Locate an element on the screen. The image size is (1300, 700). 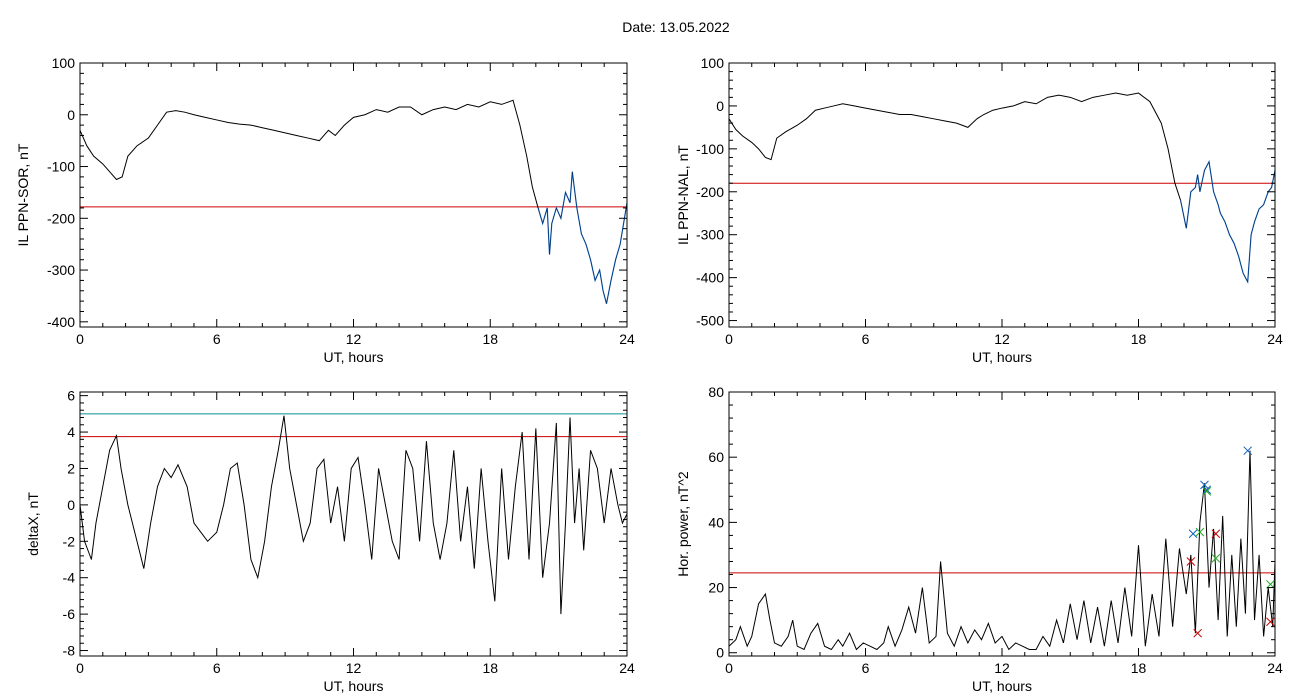
y-axis-title: Hor. power, nT^2 is located at coordinates (683, 524).